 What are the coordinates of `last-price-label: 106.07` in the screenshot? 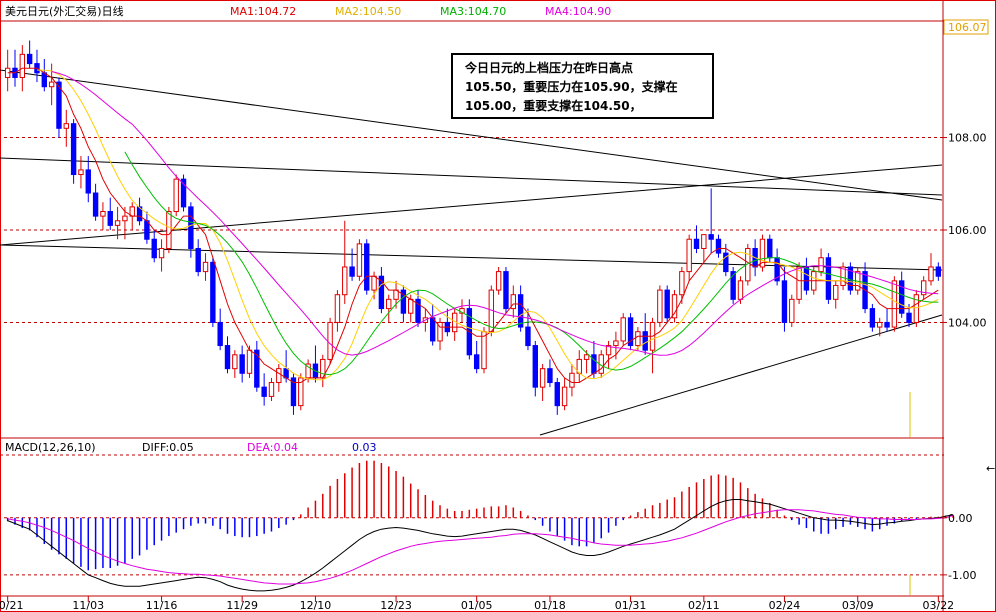 It's located at (967, 27).